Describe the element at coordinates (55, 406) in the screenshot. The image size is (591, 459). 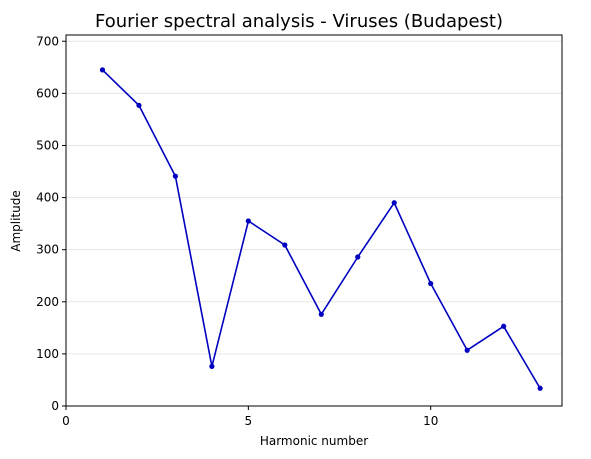
I see `y-tick-label: 0` at that location.